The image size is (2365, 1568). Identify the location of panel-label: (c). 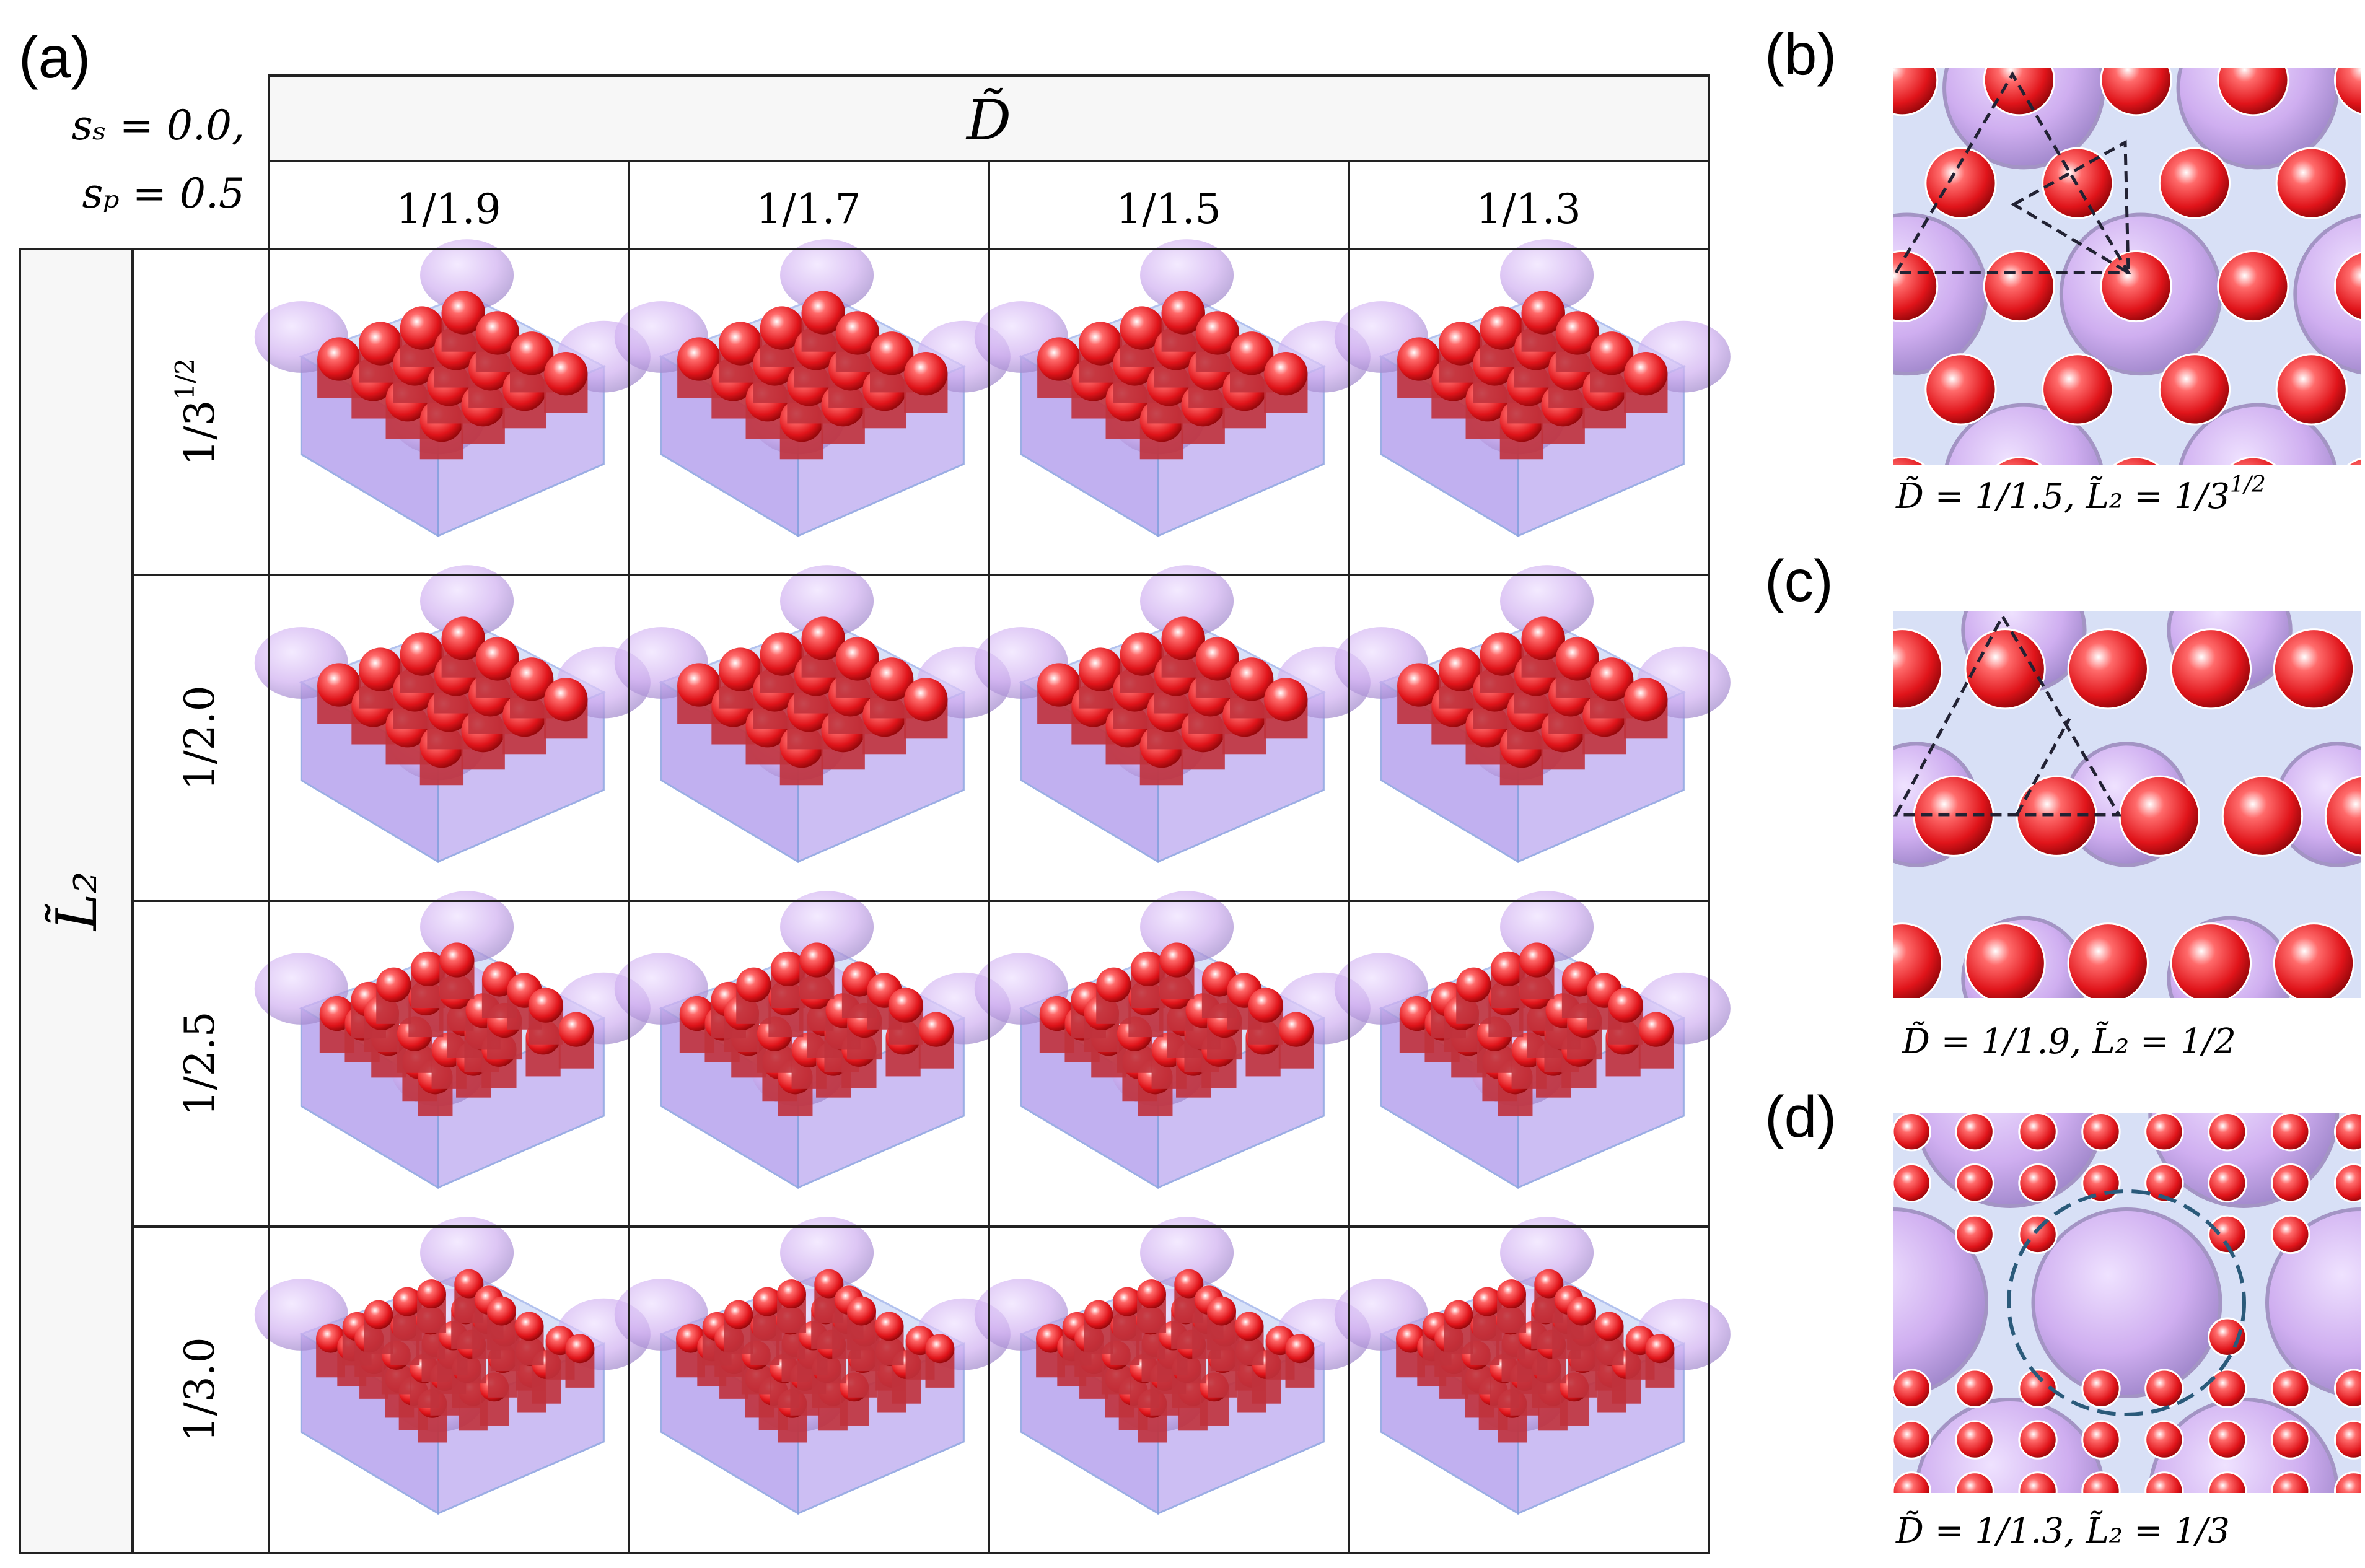
(1799, 581).